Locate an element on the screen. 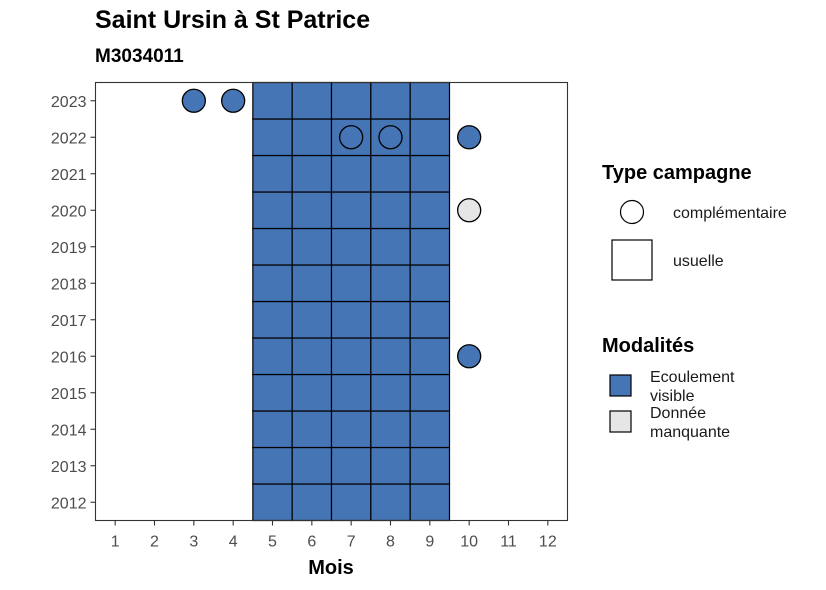  x-tick-label-12: 12 is located at coordinates (548, 542).